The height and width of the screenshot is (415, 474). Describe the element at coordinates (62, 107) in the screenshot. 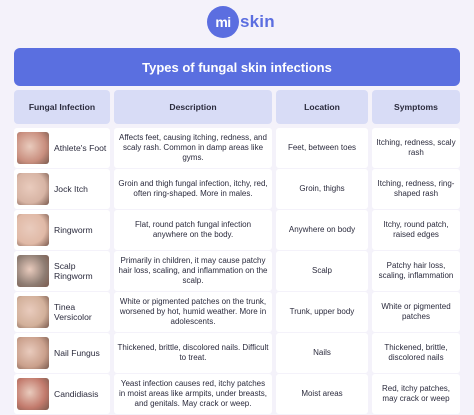

I see `header-fungal-infection: Fungal Infection` at that location.